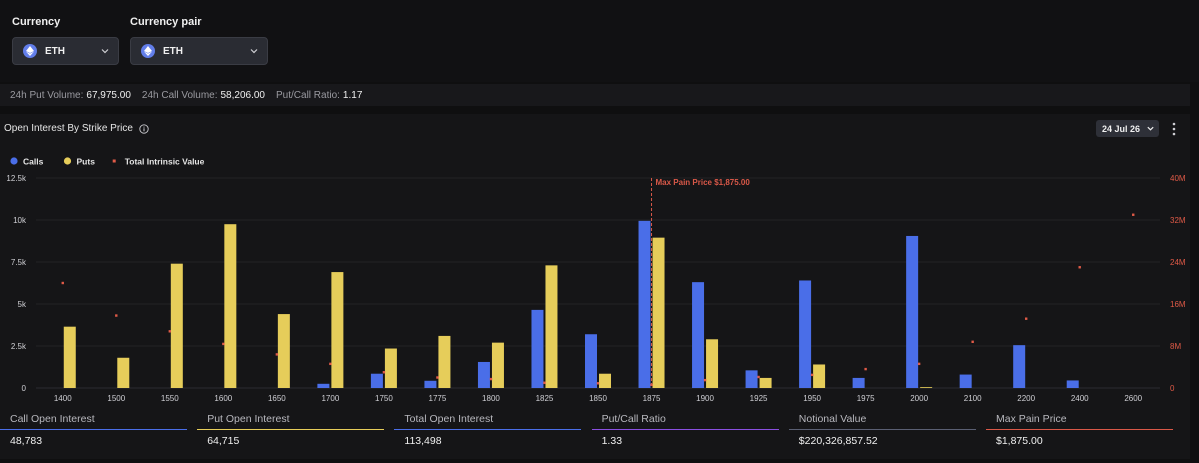 This screenshot has height=463, width=1199. What do you see at coordinates (86, 162) in the screenshot?
I see `legend-label: Puts` at bounding box center [86, 162].